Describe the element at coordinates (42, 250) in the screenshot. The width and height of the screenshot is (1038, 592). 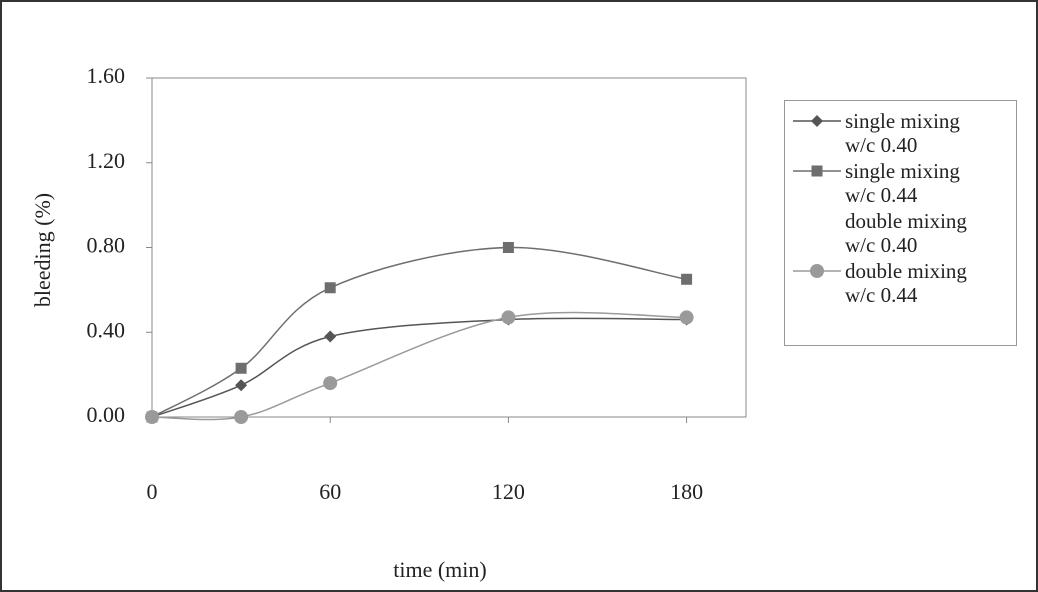
I see `y-axis-title: bleeding (%)` at that location.